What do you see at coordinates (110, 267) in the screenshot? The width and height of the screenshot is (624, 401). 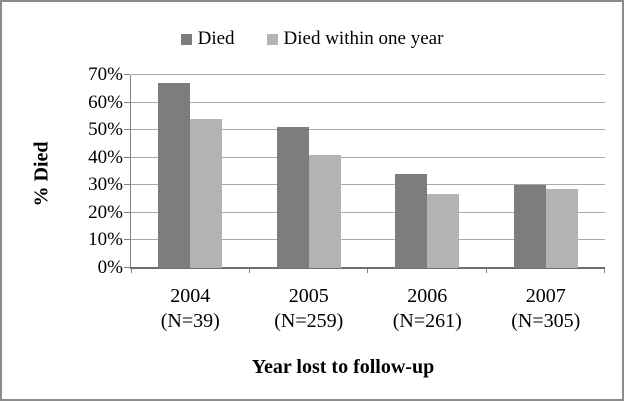 I see `y-tick-label-0%: 0%` at bounding box center [110, 267].